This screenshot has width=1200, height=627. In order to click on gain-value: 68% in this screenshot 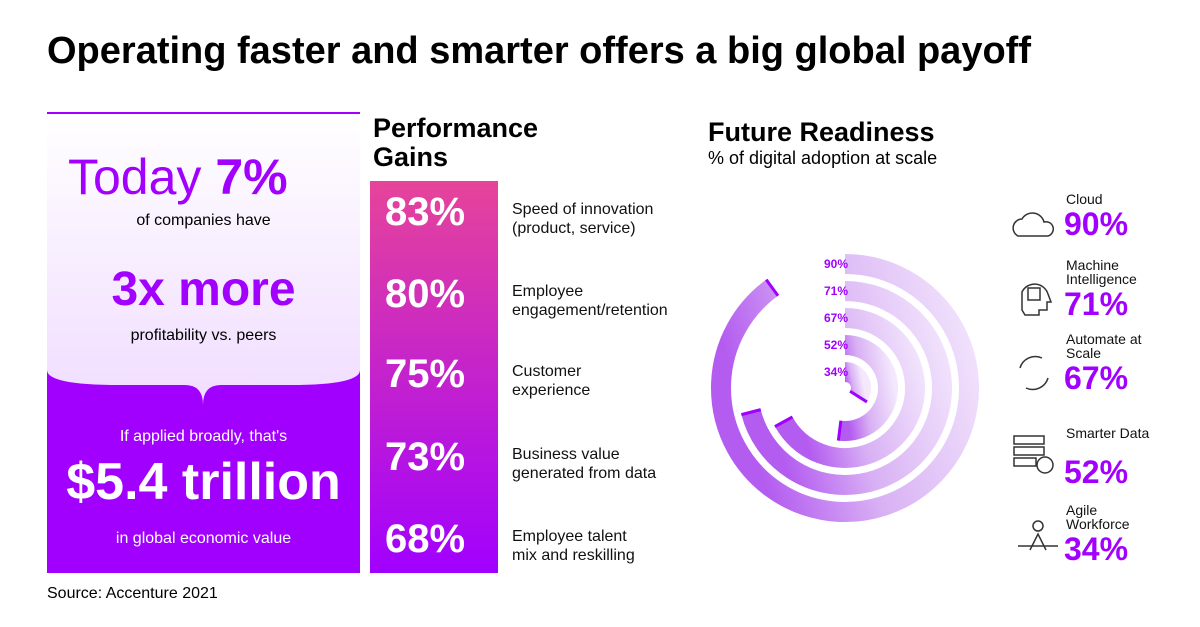, I will do `click(425, 539)`.